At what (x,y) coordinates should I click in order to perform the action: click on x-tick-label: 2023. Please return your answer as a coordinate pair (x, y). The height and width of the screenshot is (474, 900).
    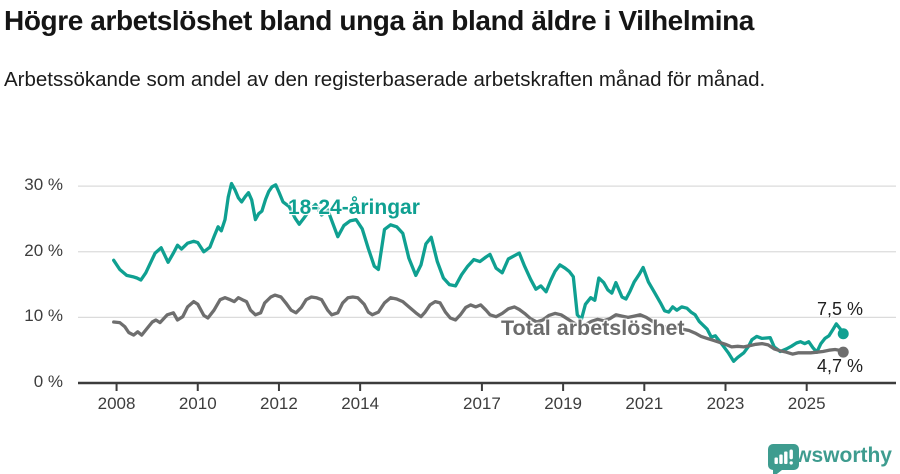
    Looking at the image, I should click on (725, 403).